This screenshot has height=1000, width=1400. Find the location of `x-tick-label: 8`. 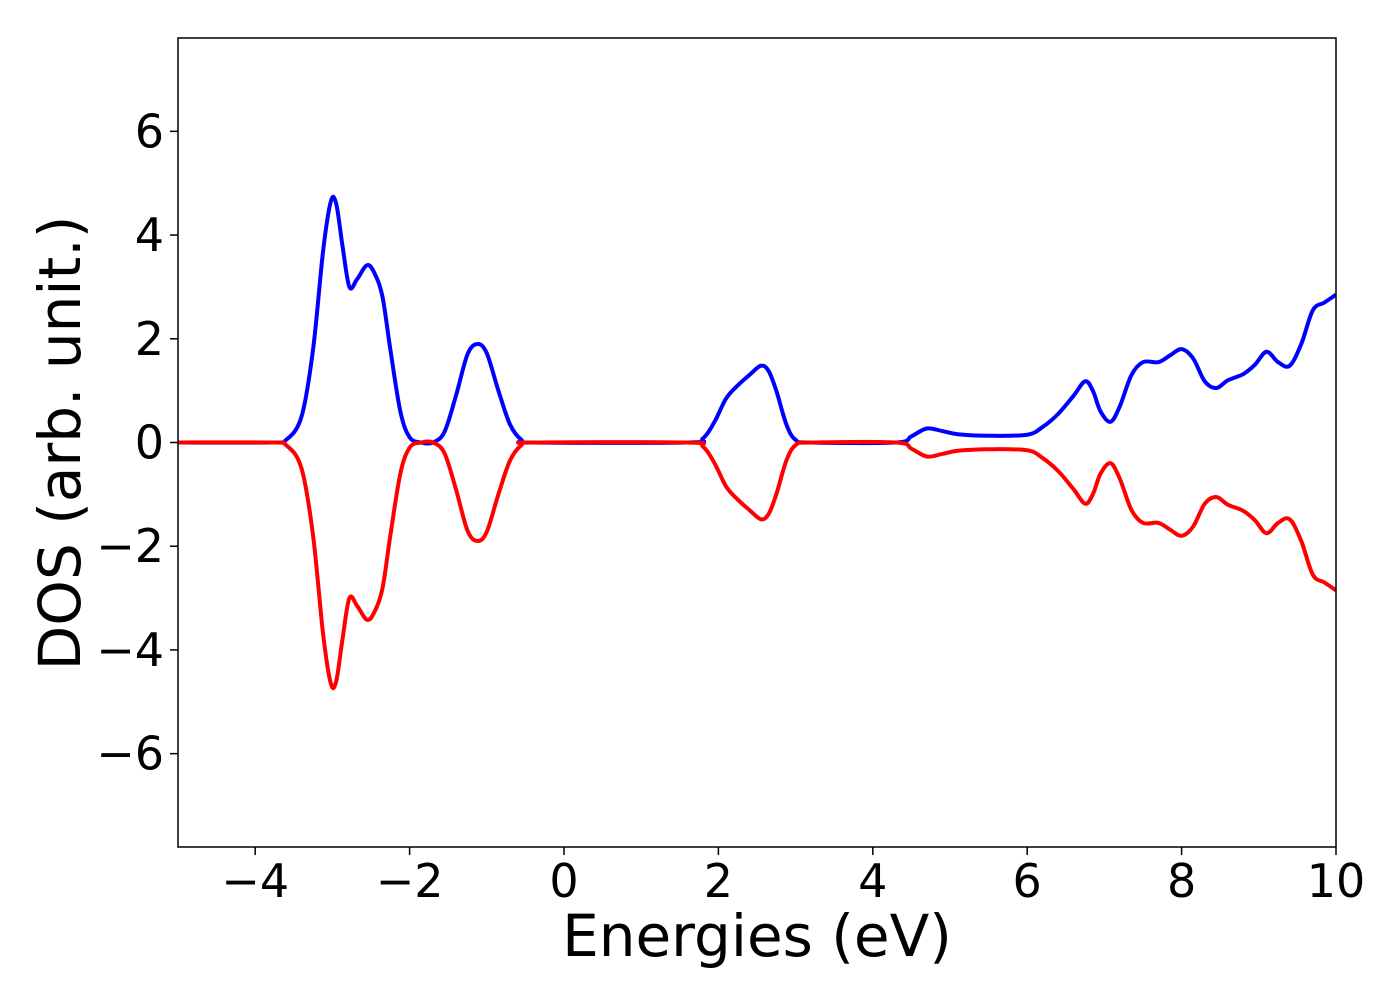

x-tick-label: 8 is located at coordinates (1181, 881).